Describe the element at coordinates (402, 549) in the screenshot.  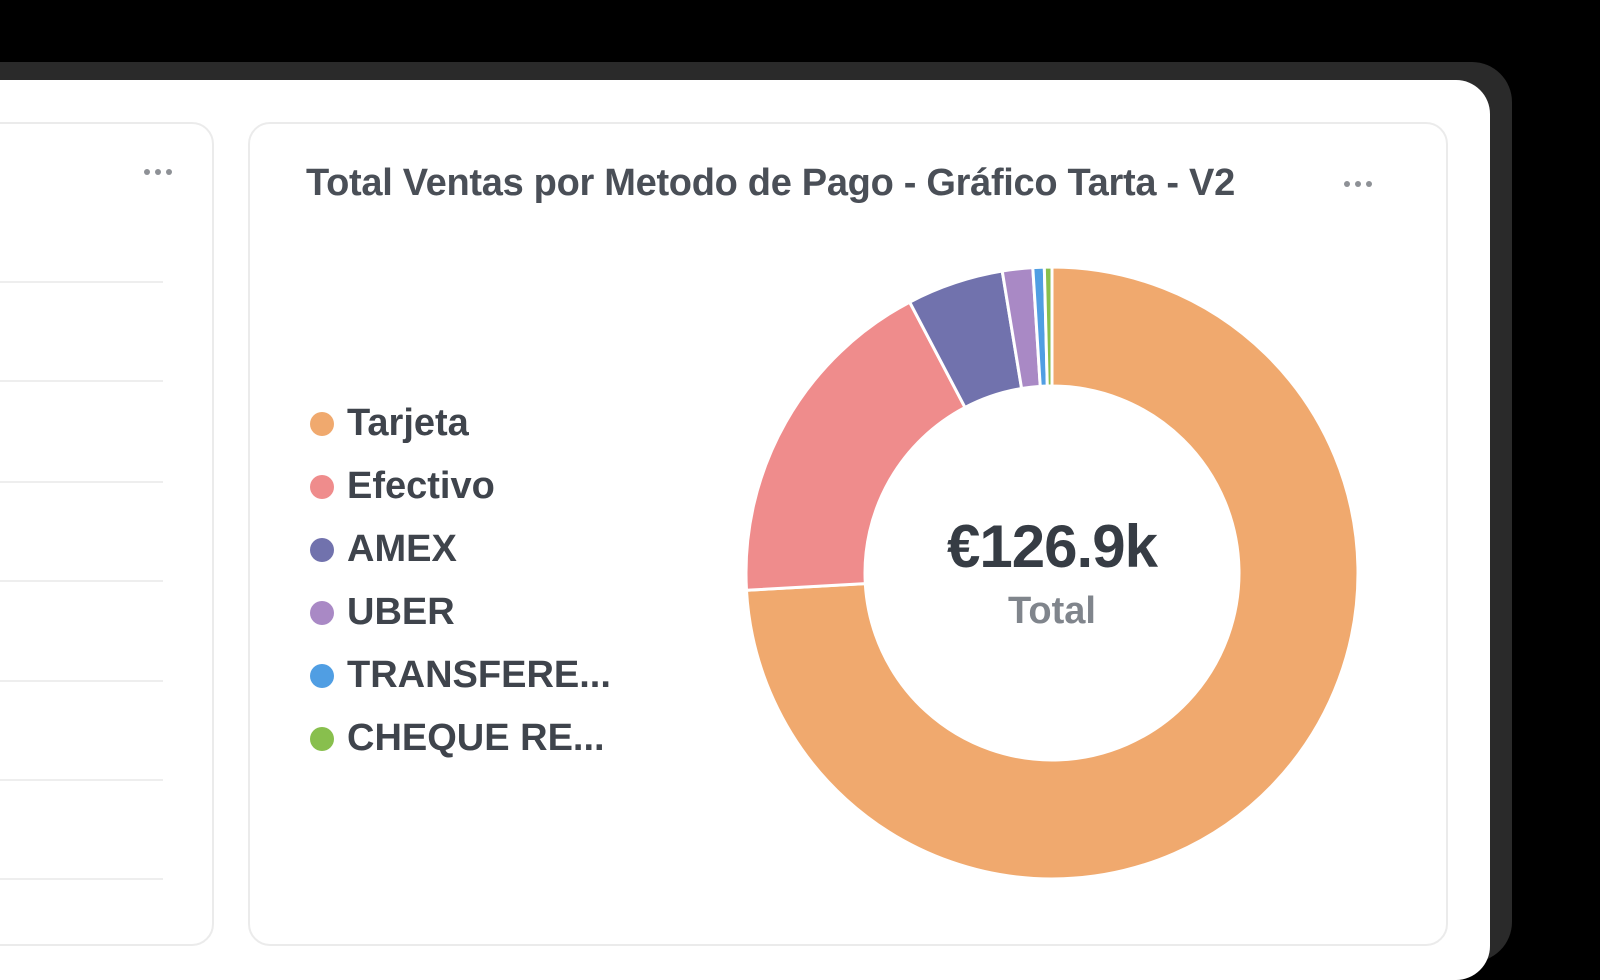
I see `legend-label: AMEX` at that location.